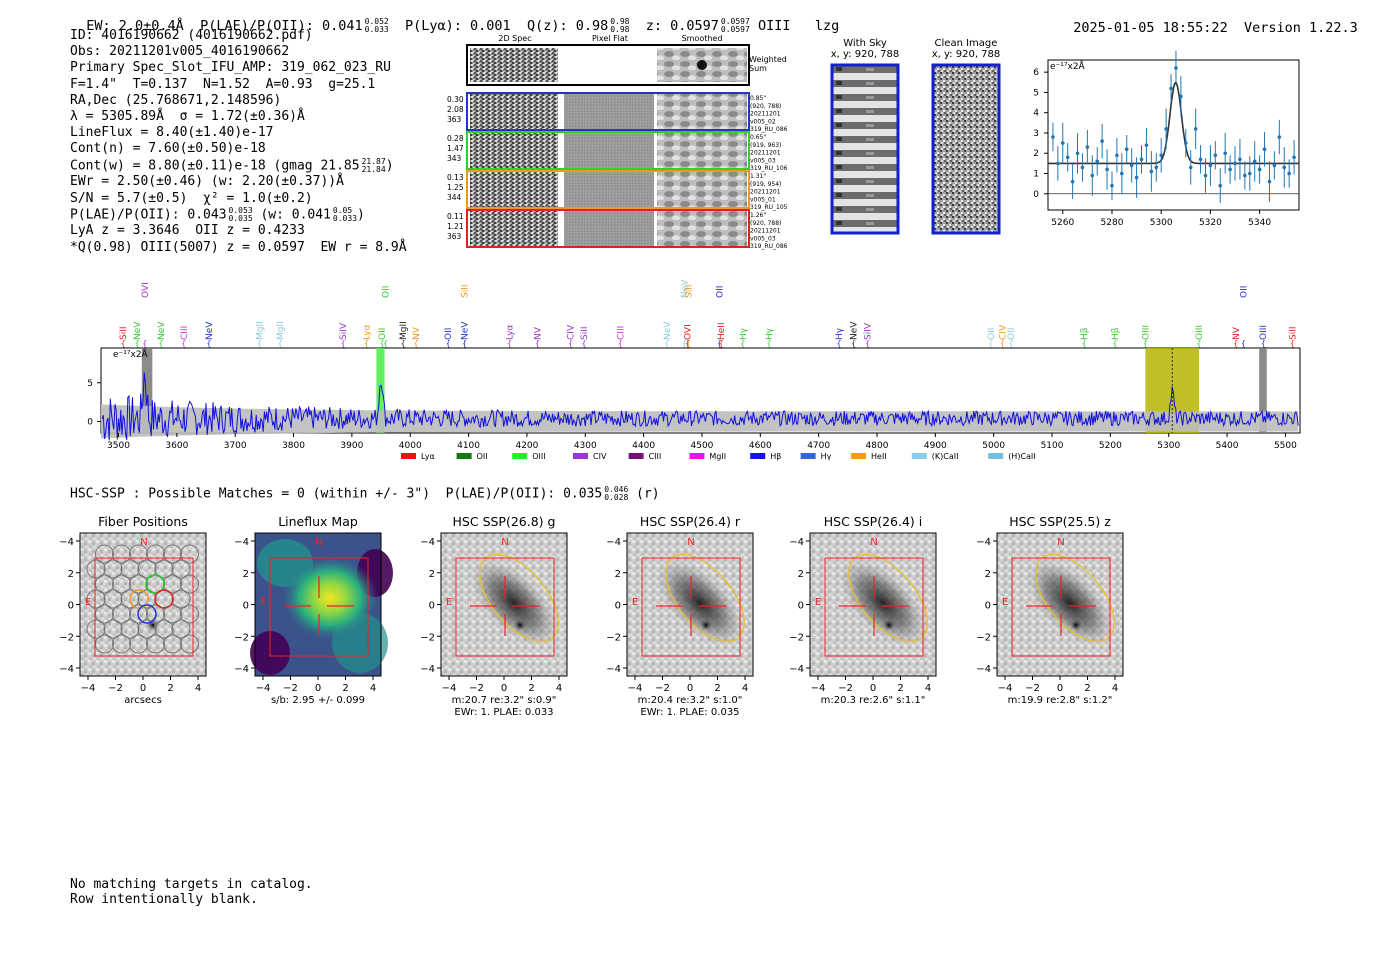 This screenshot has height=953, width=1400. Describe the element at coordinates (613, 637) in the screenshot. I see `ytick-label-3-1: −2` at that location.